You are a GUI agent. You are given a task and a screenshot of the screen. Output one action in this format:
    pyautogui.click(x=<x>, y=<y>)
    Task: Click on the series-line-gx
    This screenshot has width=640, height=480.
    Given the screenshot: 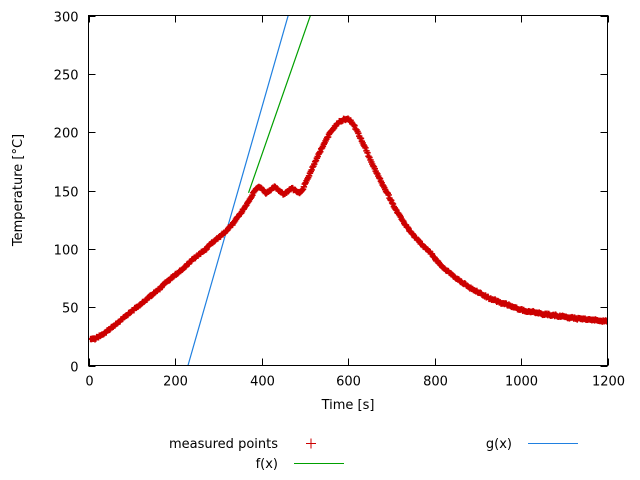 What is the action you would take?
    pyautogui.click(x=238, y=190)
    